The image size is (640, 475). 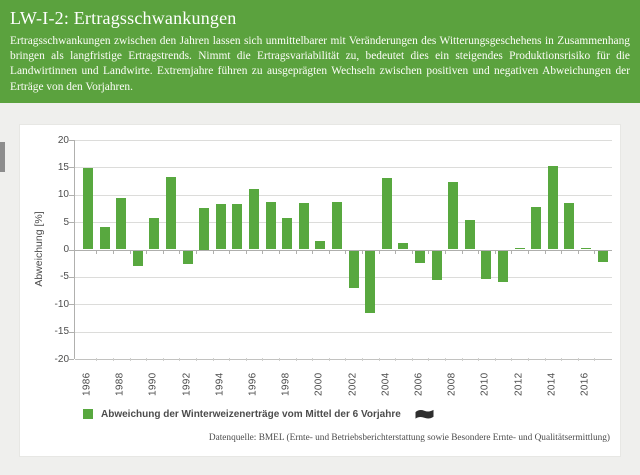 What do you see at coordinates (137, 258) in the screenshot?
I see `chart-bar-1989` at bounding box center [137, 258].